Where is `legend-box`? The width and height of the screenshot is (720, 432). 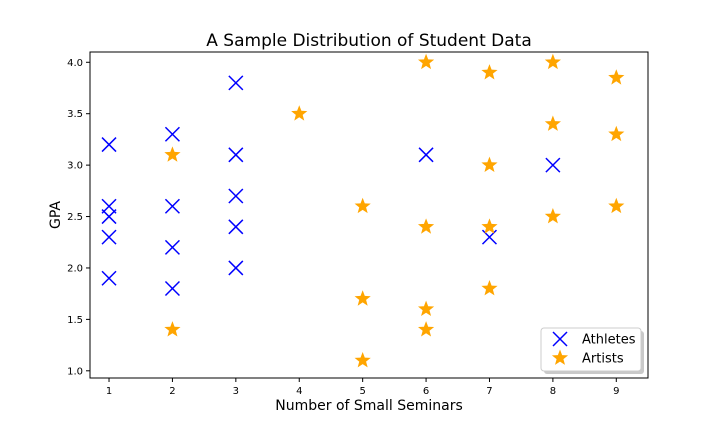 legend-box is located at coordinates (591, 349).